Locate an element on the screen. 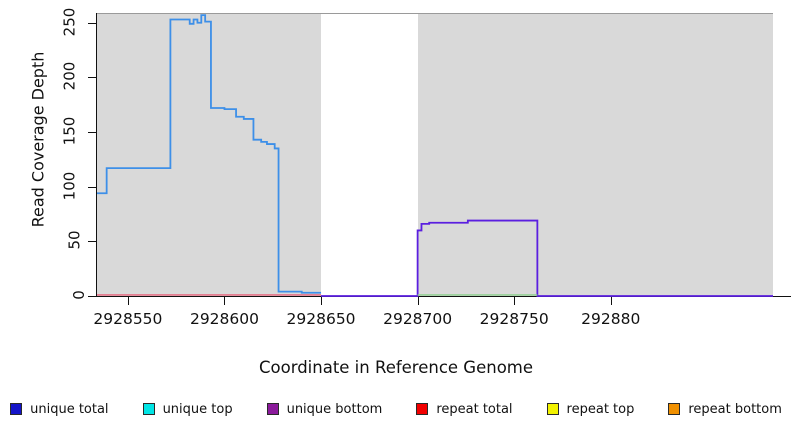 The height and width of the screenshot is (432, 792). legend-label-unique-total: unique total is located at coordinates (69, 409).